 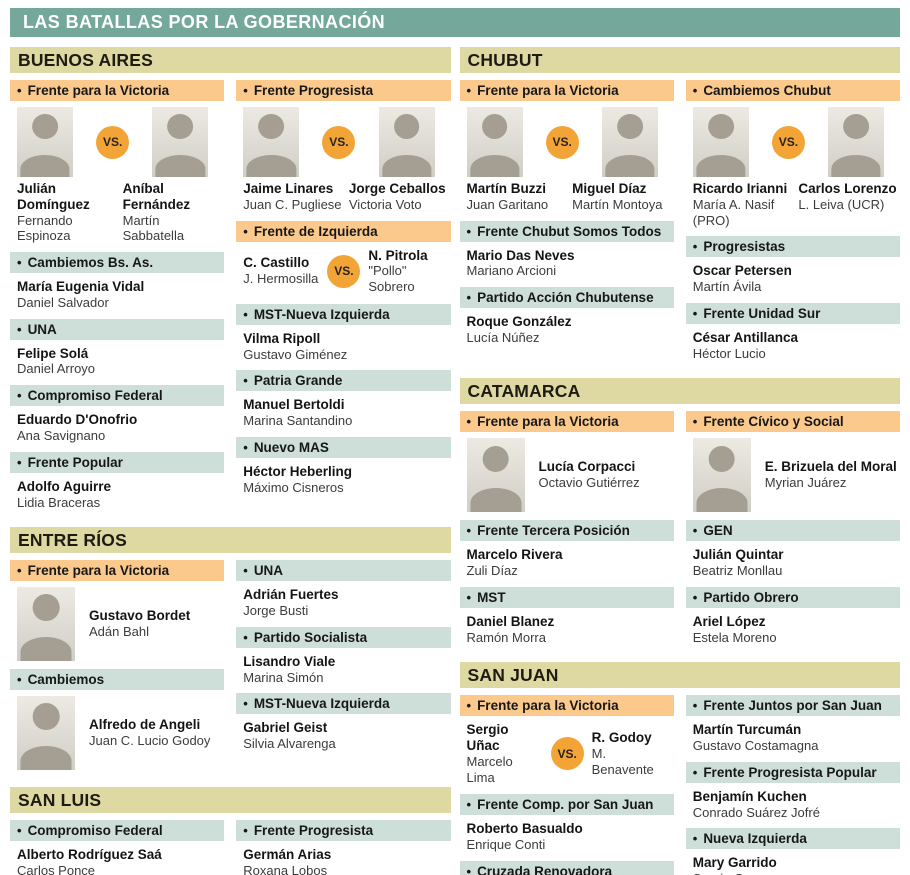 I want to click on section-title-entre-rios: ENTRE RÍOS, so click(x=230, y=540).